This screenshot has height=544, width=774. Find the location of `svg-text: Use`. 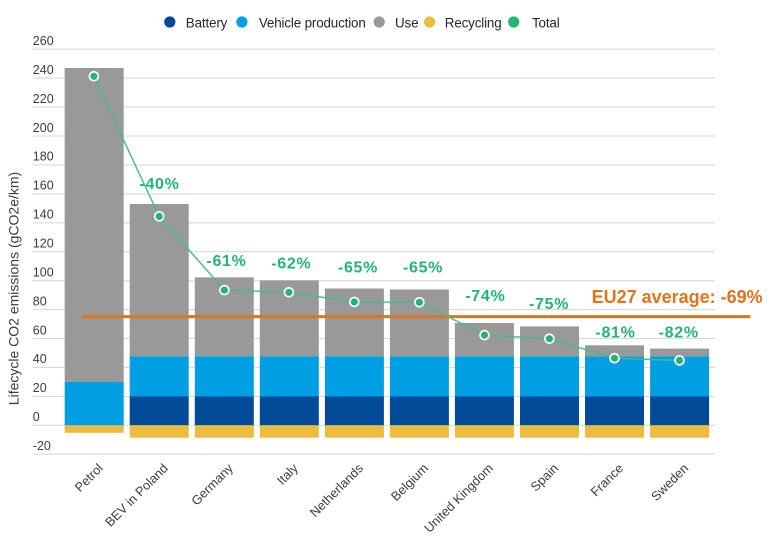

svg-text: Use is located at coordinates (406, 22).